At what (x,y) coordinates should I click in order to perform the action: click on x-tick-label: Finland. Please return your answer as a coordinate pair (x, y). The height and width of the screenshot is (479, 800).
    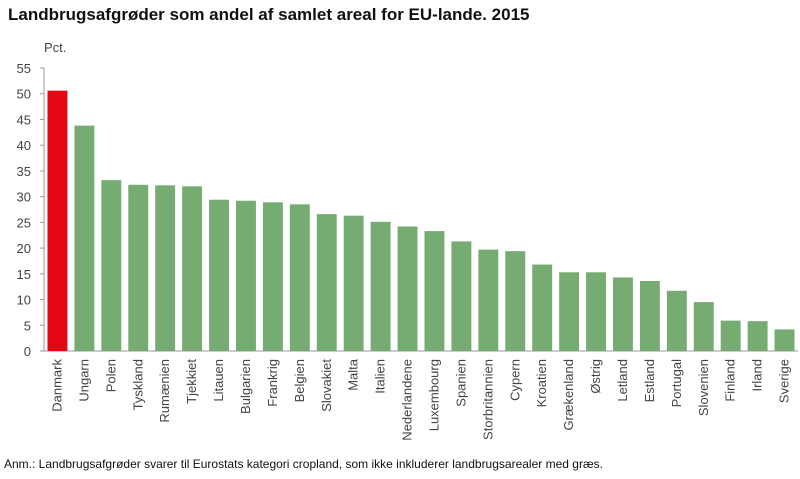
    Looking at the image, I should click on (730, 380).